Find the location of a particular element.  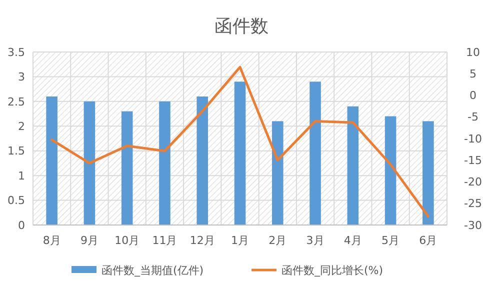

y2-tick-label: 0 is located at coordinates (473, 95).